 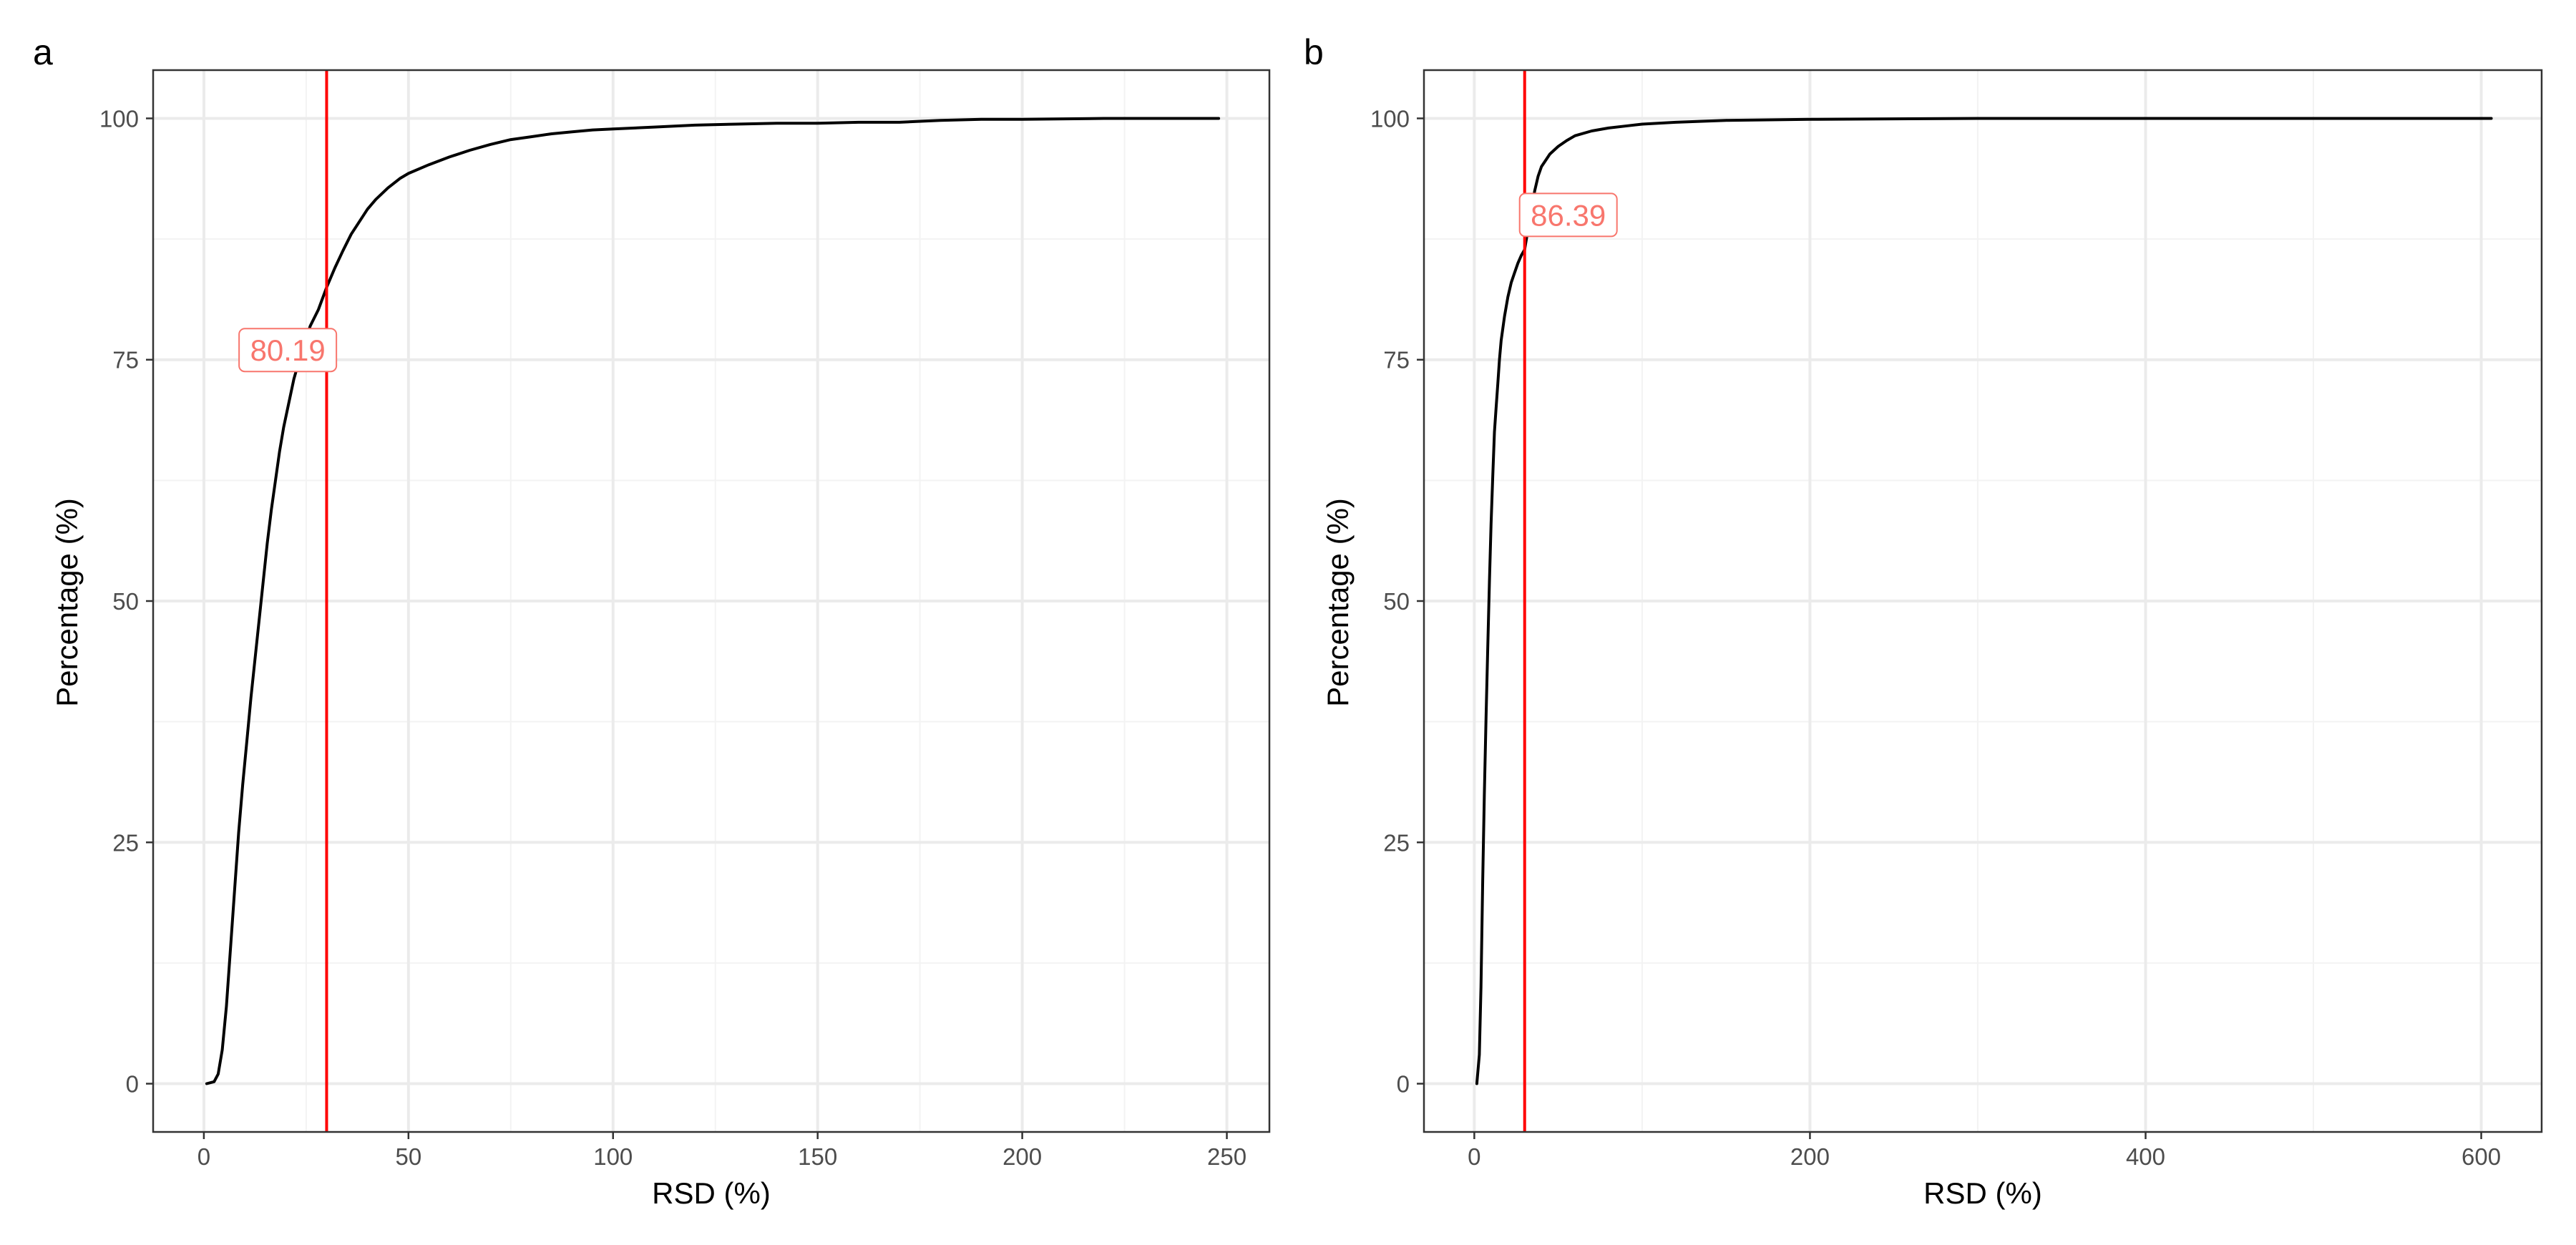 What do you see at coordinates (67, 602) in the screenshot?
I see `panel-a-y-axis-title: Percentage (%)` at bounding box center [67, 602].